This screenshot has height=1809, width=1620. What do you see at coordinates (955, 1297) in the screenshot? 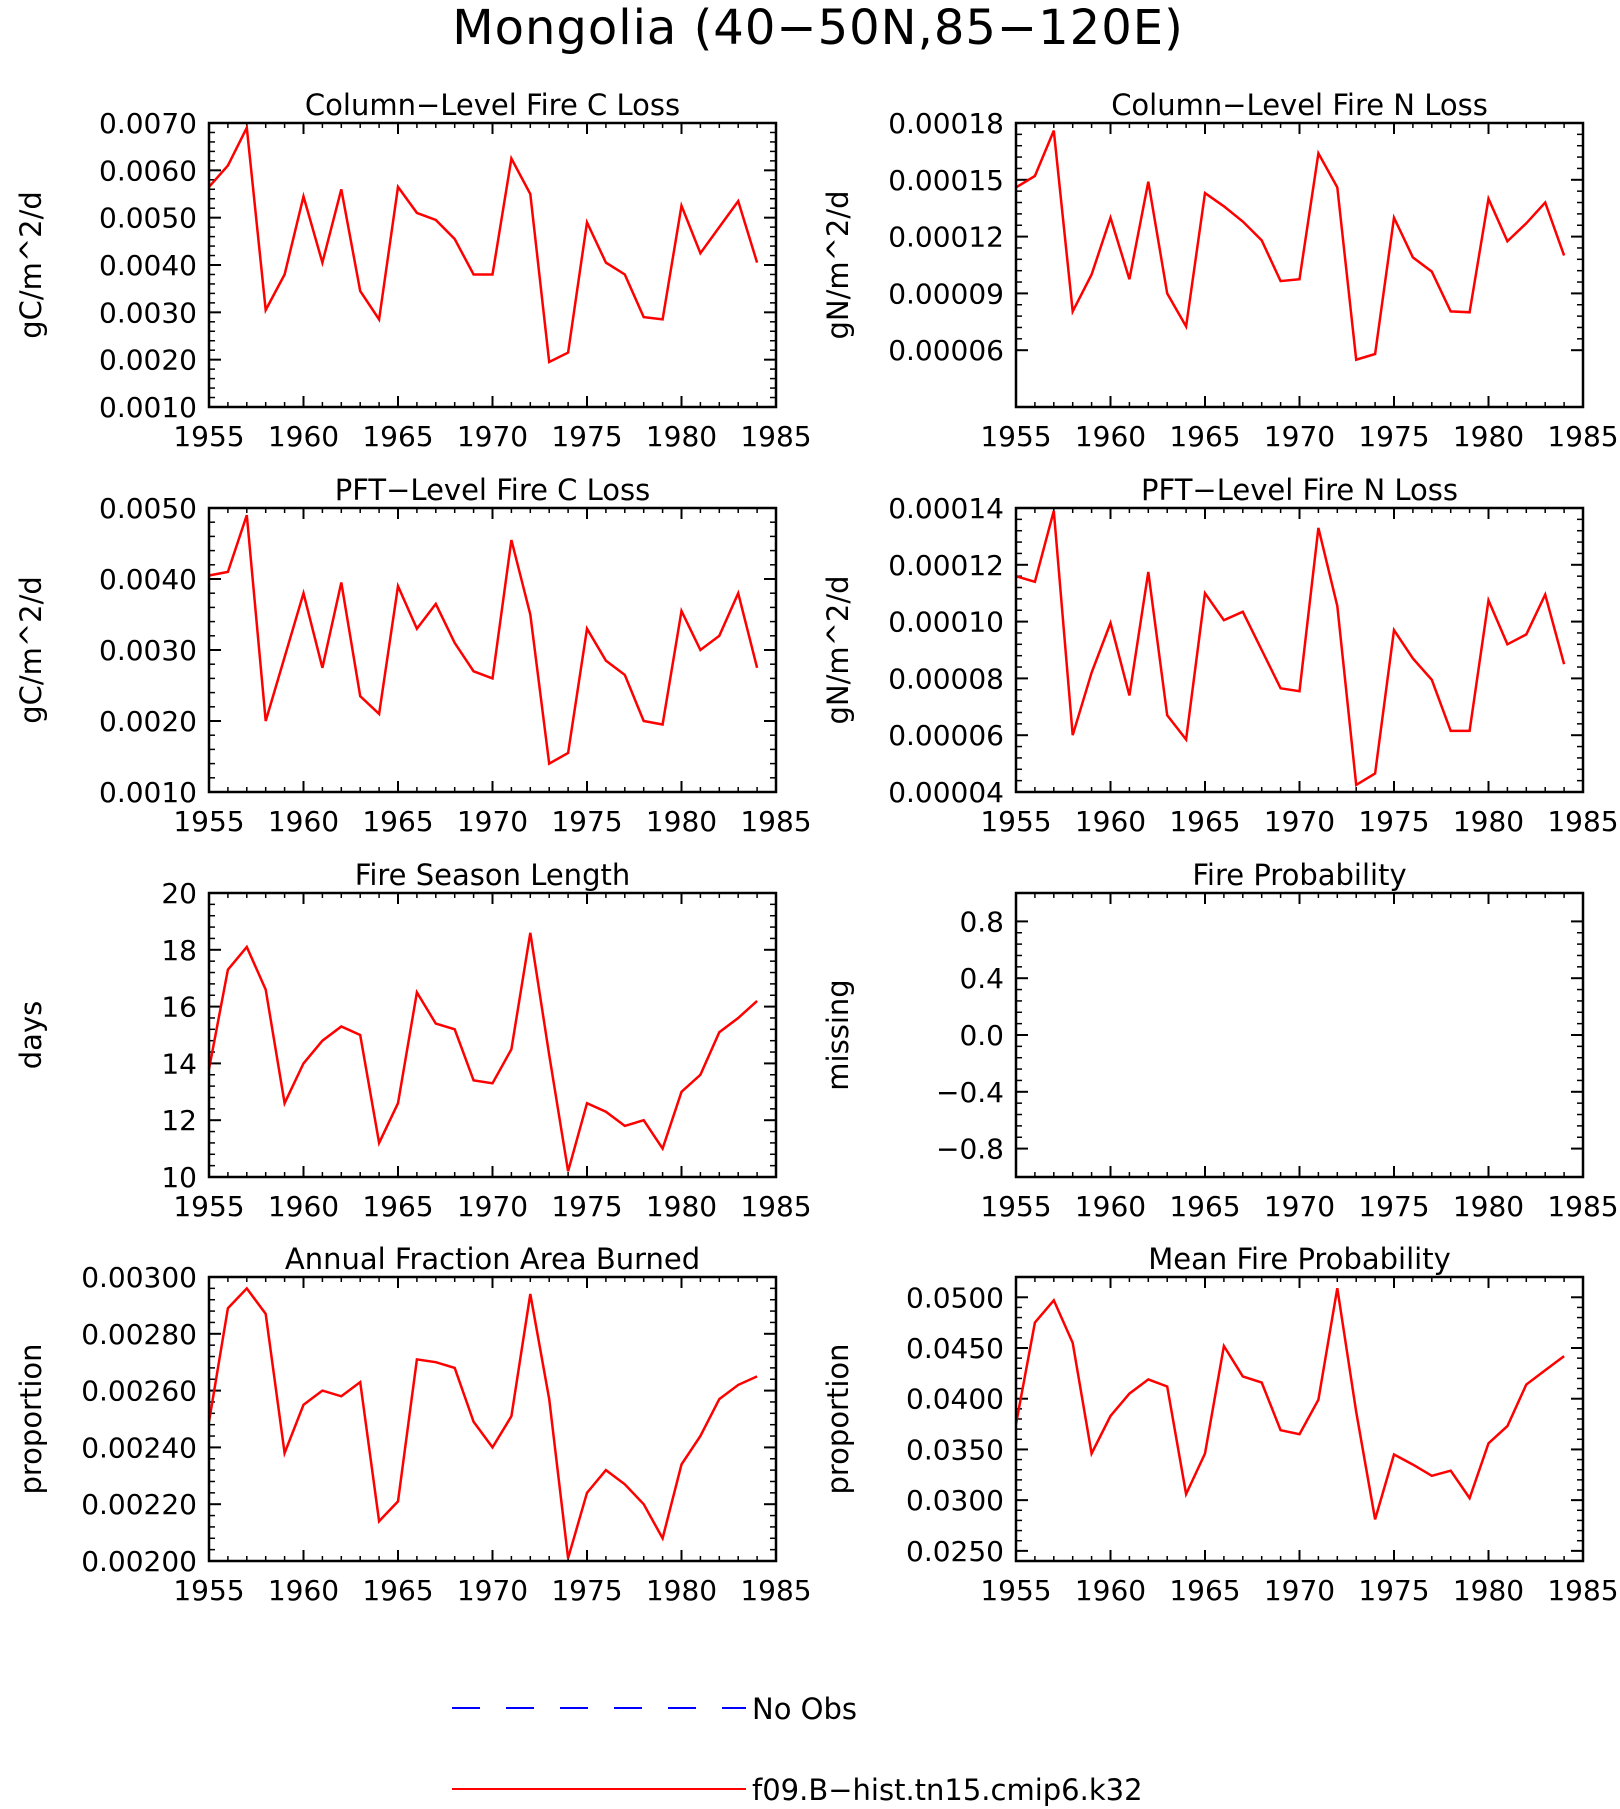
I see `y-tick-label: 0.0500` at bounding box center [955, 1297].